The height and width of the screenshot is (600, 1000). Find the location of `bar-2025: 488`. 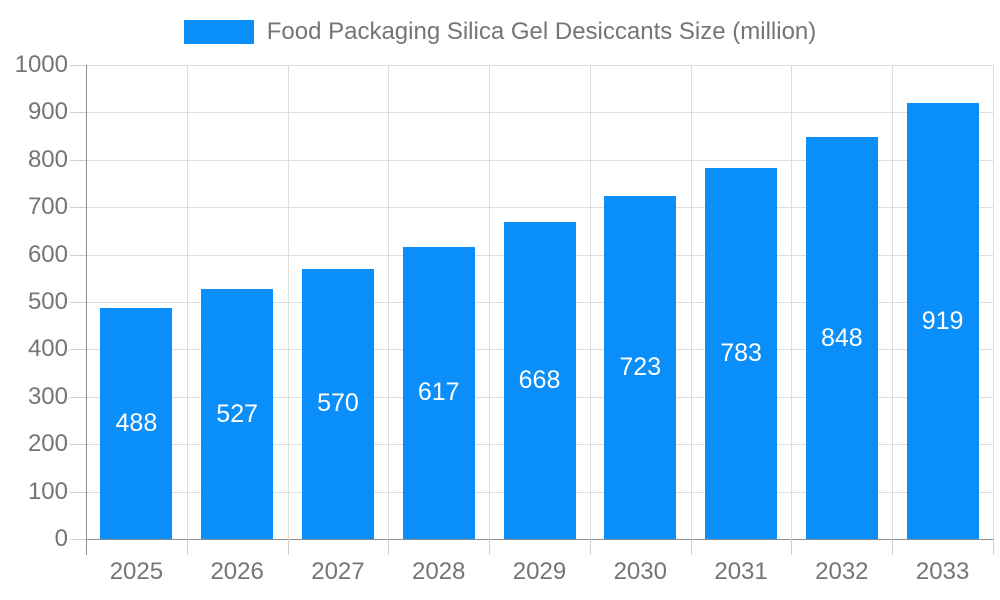

bar-2025: 488 is located at coordinates (136, 423).